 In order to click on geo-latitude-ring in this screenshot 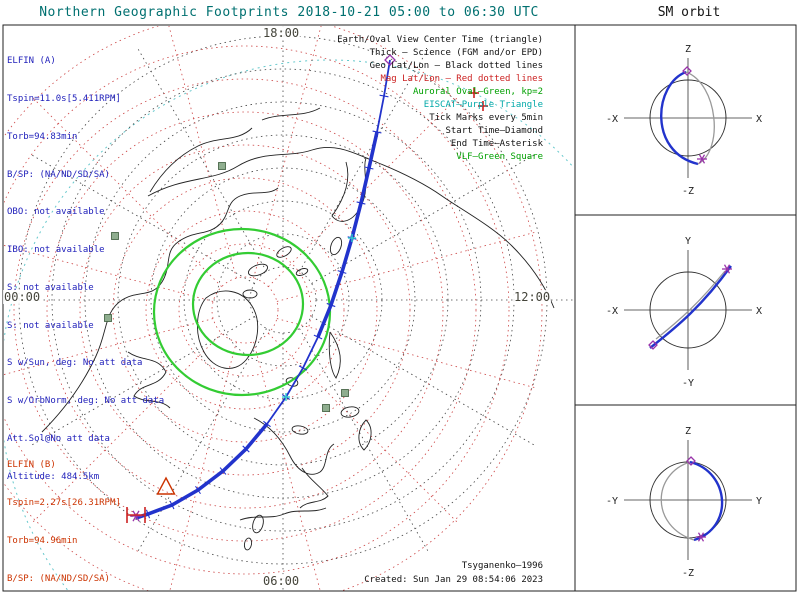, I will do `click(283, 300)`.